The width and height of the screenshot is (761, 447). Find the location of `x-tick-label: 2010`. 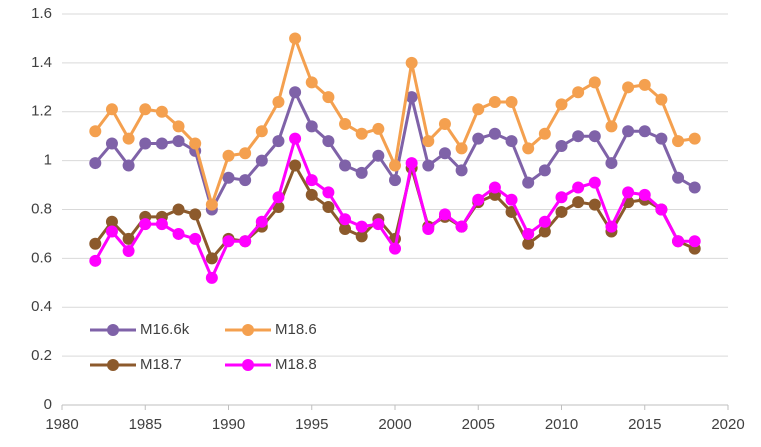

x-tick-label: 2010 is located at coordinates (561, 424).